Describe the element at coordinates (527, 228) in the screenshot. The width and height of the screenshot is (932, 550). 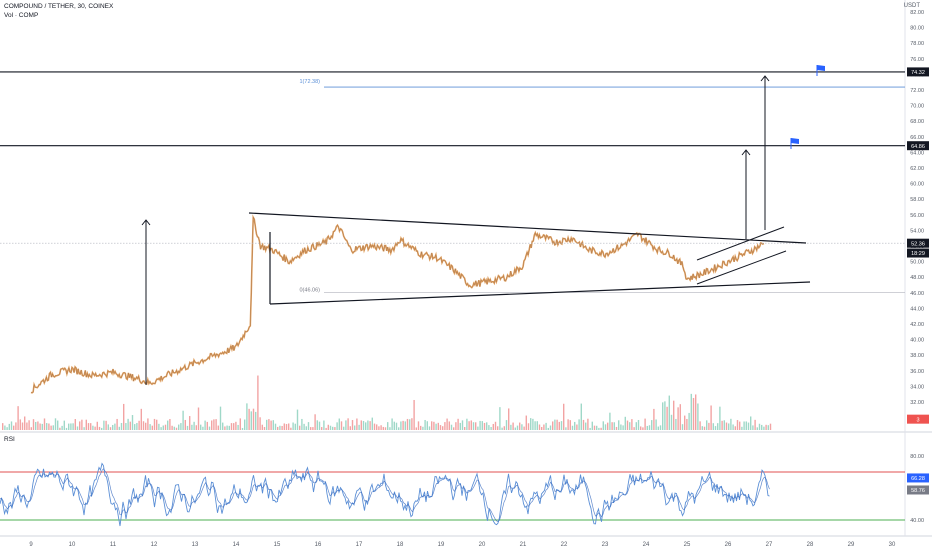
I see `triangle-upper-trendline` at that location.